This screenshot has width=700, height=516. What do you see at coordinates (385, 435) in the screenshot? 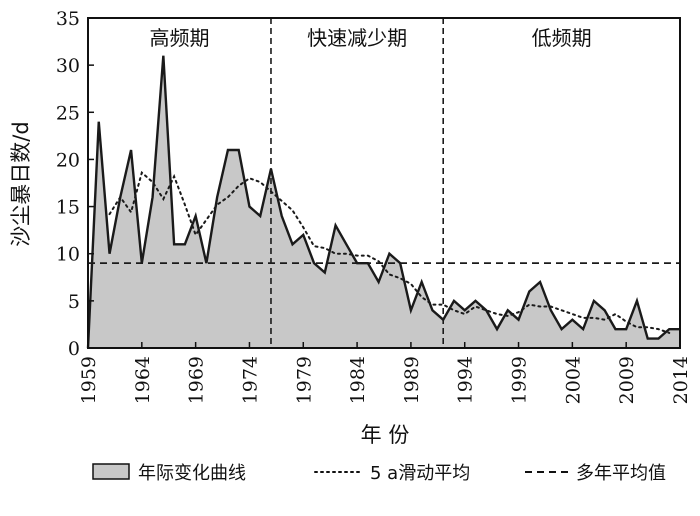
I see `x-axis-label: 年 份` at bounding box center [385, 435].